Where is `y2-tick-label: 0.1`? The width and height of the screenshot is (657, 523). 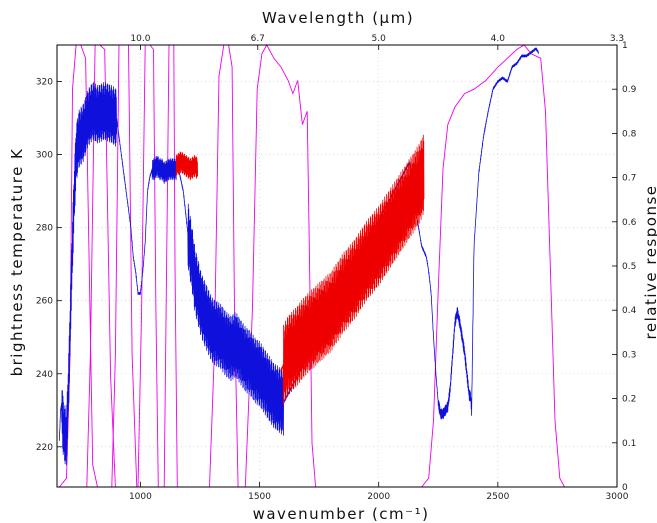 y2-tick-label: 0.1 is located at coordinates (629, 444).